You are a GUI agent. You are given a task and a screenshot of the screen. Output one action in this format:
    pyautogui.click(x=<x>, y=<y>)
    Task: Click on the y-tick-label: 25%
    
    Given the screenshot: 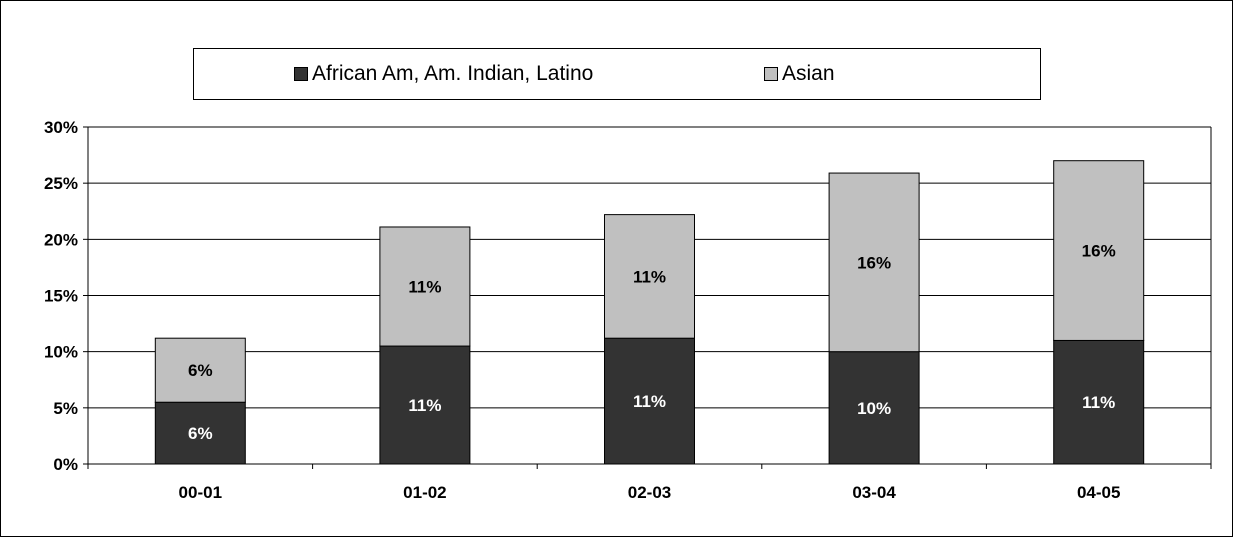 What is the action you would take?
    pyautogui.click(x=61, y=183)
    